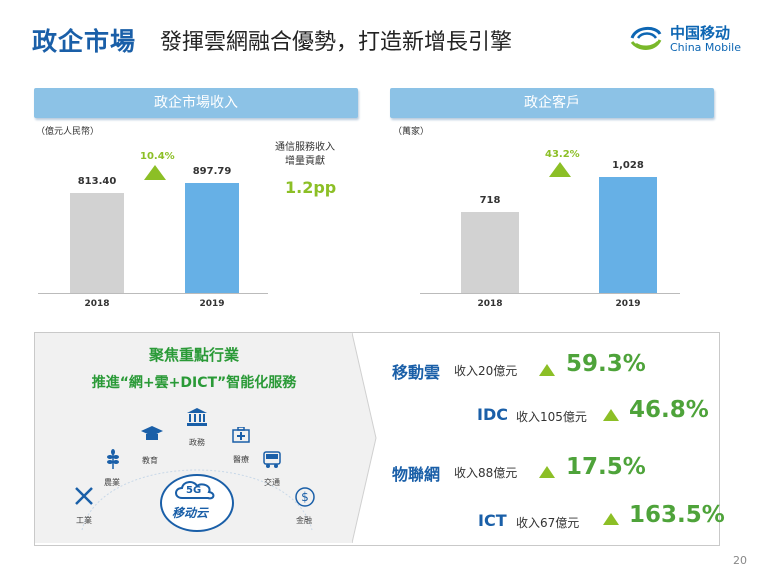 This screenshot has height=573, width=759. Describe the element at coordinates (492, 414) in the screenshot. I see `metric-name-idc: IDC` at that location.